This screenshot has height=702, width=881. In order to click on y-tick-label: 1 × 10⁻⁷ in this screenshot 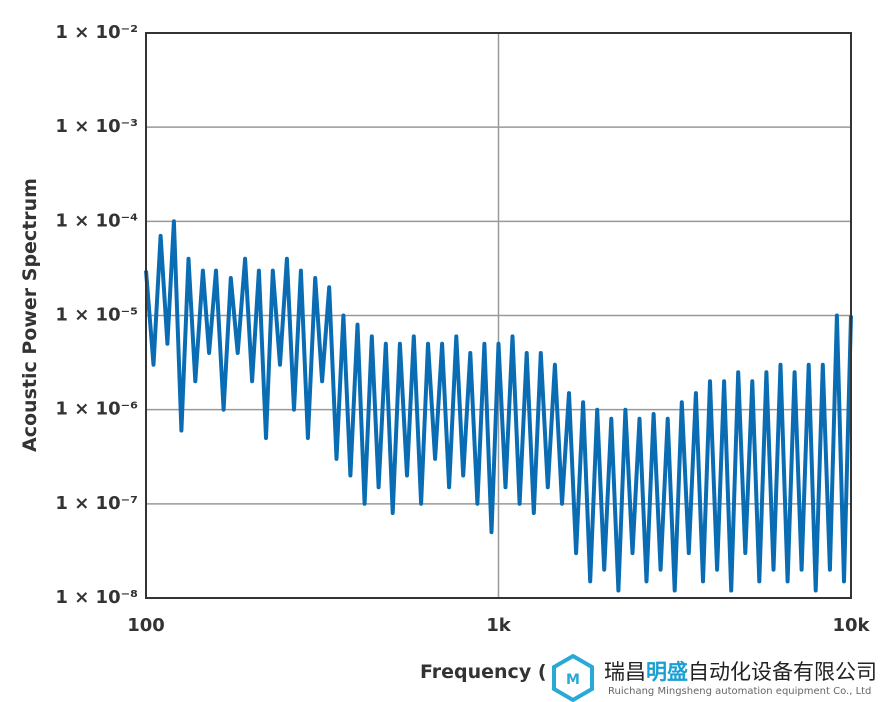, I will do `click(96, 503)`.